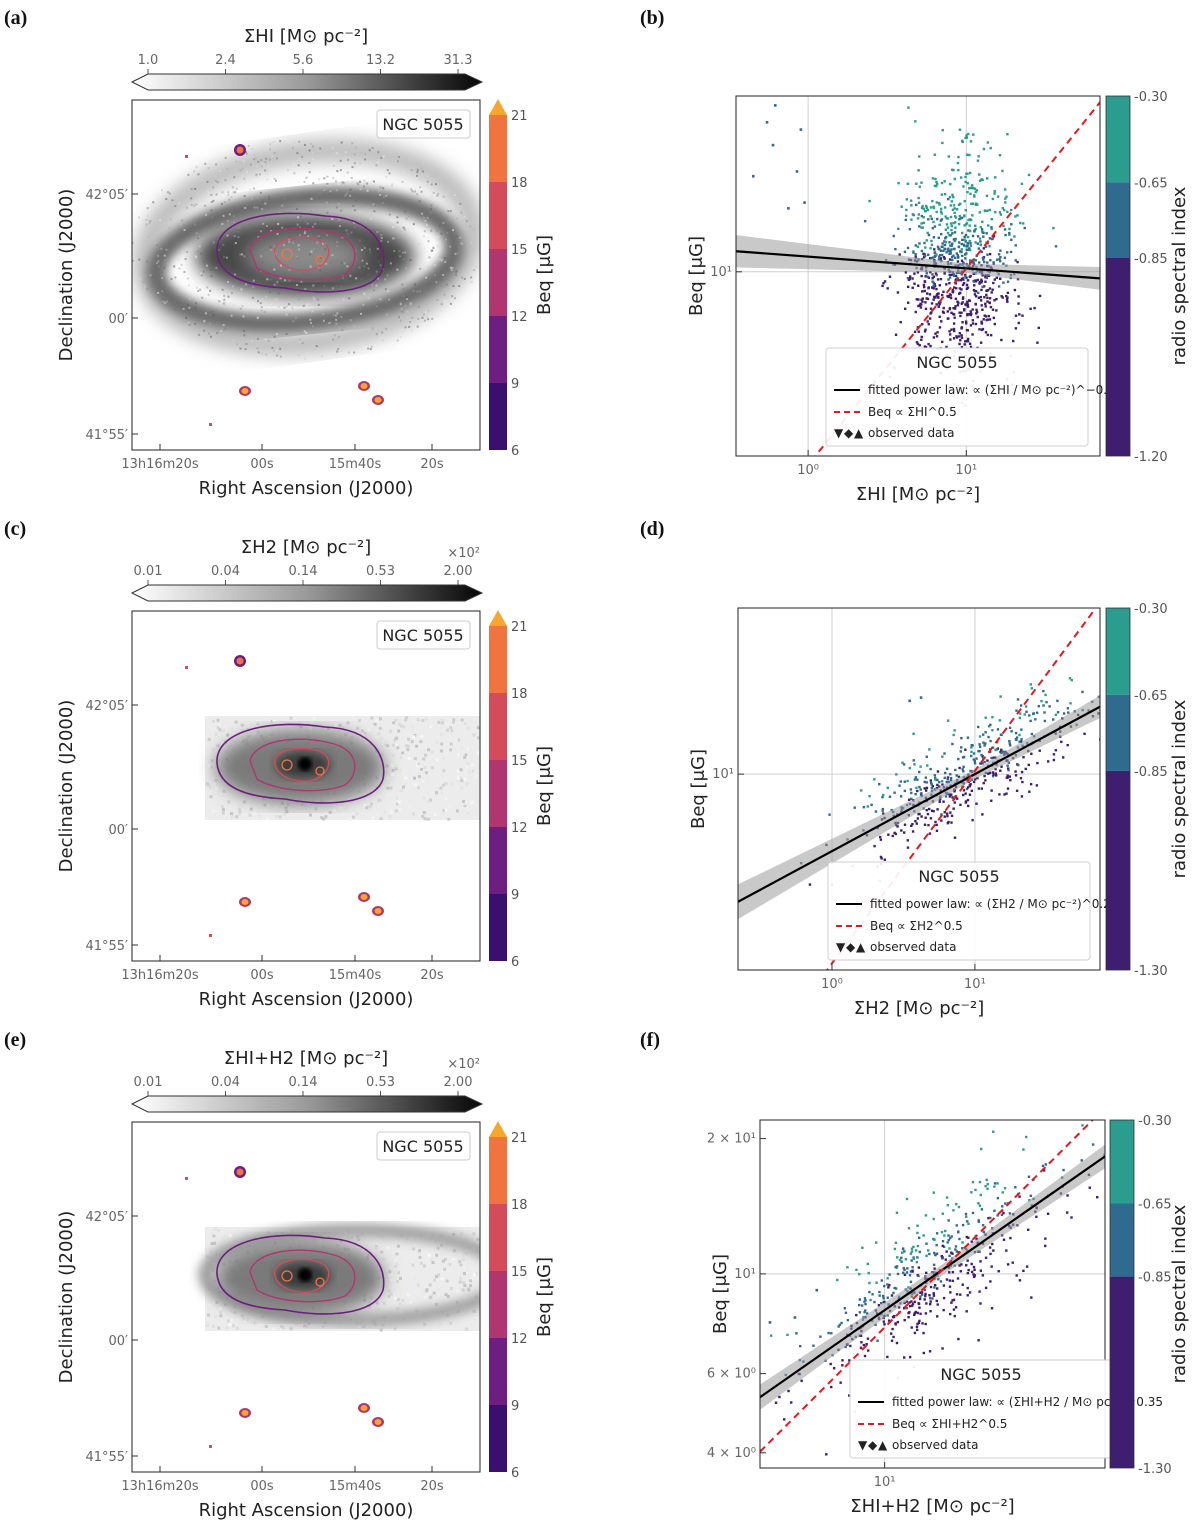 This screenshot has width=1200, height=1532. What do you see at coordinates (364, 897) in the screenshot?
I see `background-source-core` at bounding box center [364, 897].